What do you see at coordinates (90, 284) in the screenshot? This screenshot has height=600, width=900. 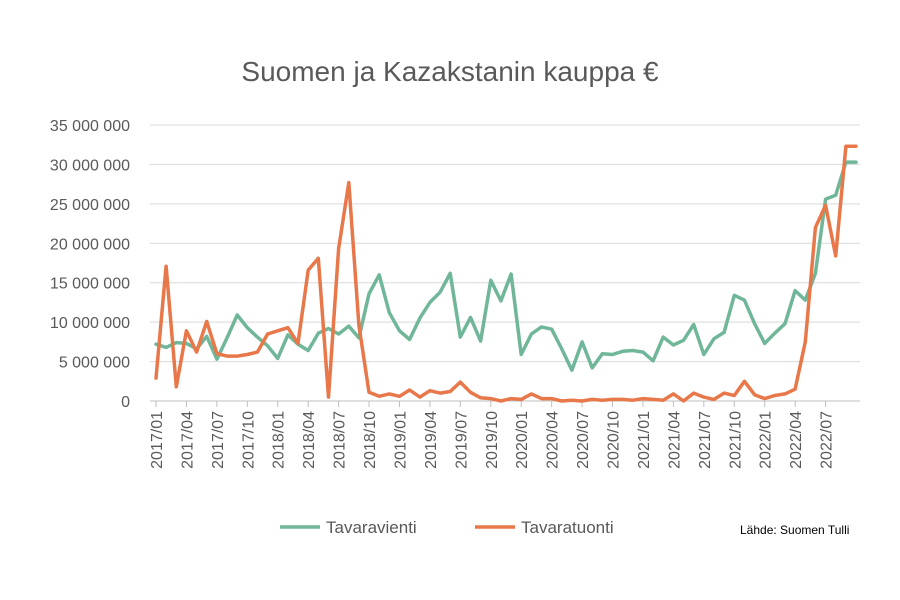 I see `y-tick-label: 15 000 000` at bounding box center [90, 284].